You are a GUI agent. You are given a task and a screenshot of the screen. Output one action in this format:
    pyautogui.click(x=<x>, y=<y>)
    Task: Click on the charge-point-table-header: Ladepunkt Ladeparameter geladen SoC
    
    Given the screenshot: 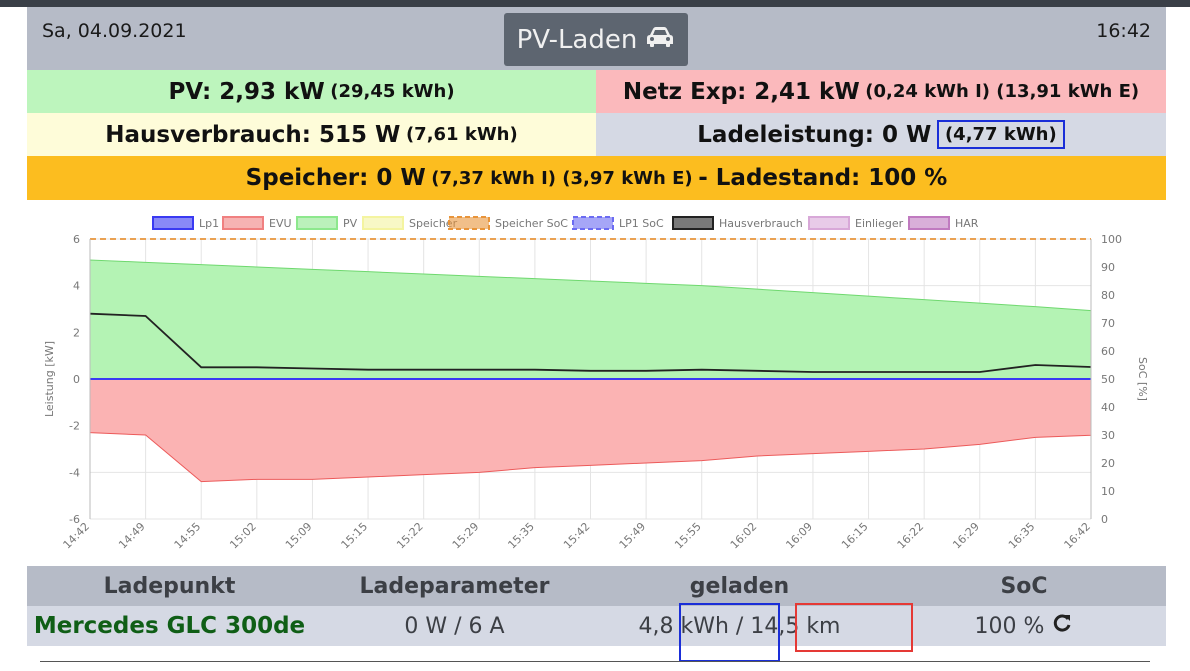 What is the action you would take?
    pyautogui.click(x=596, y=586)
    